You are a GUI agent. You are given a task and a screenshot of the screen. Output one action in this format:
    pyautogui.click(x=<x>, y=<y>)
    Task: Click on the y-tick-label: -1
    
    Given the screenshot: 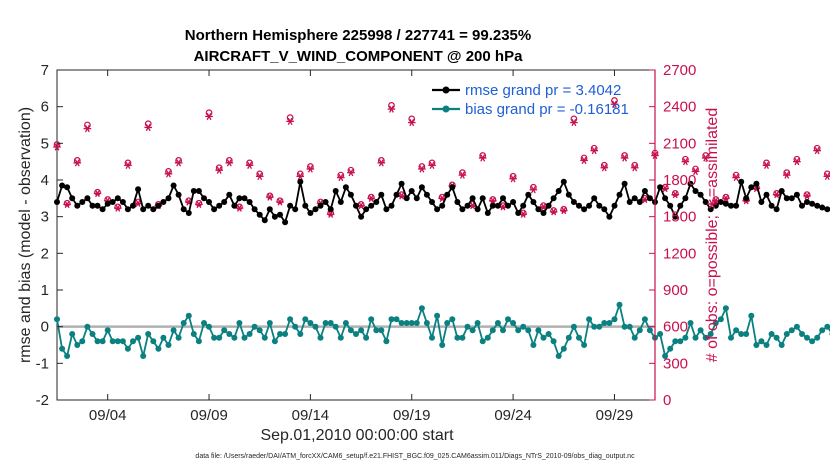 What is the action you would take?
    pyautogui.click(x=42, y=363)
    